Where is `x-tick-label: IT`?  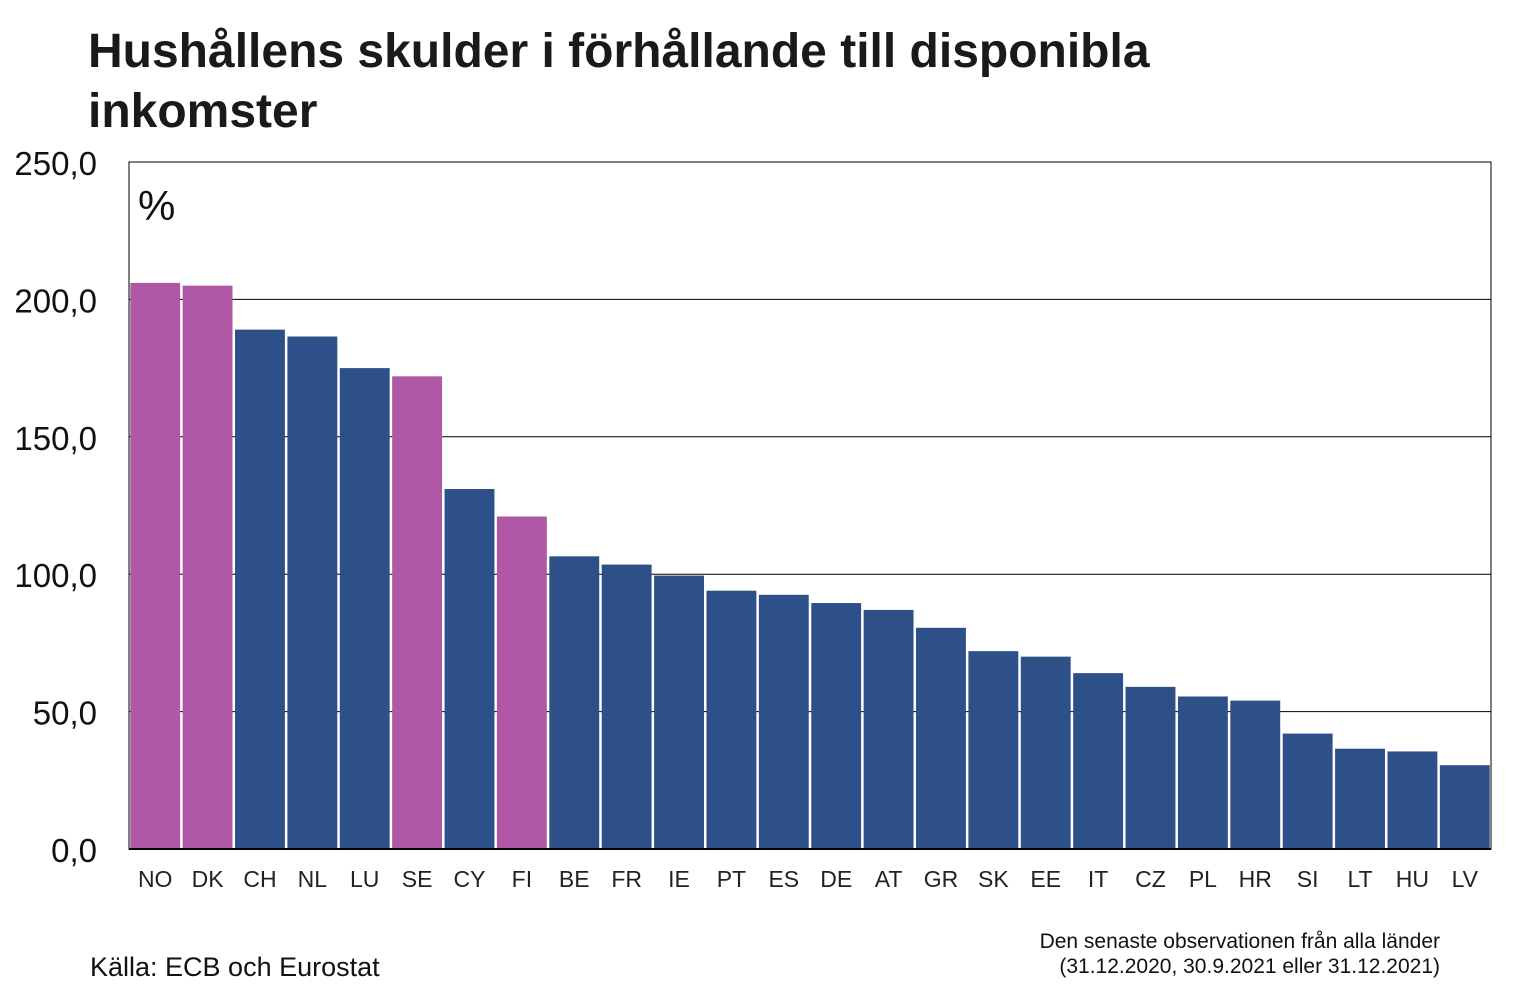
x-tick-label: IT is located at coordinates (1098, 879).